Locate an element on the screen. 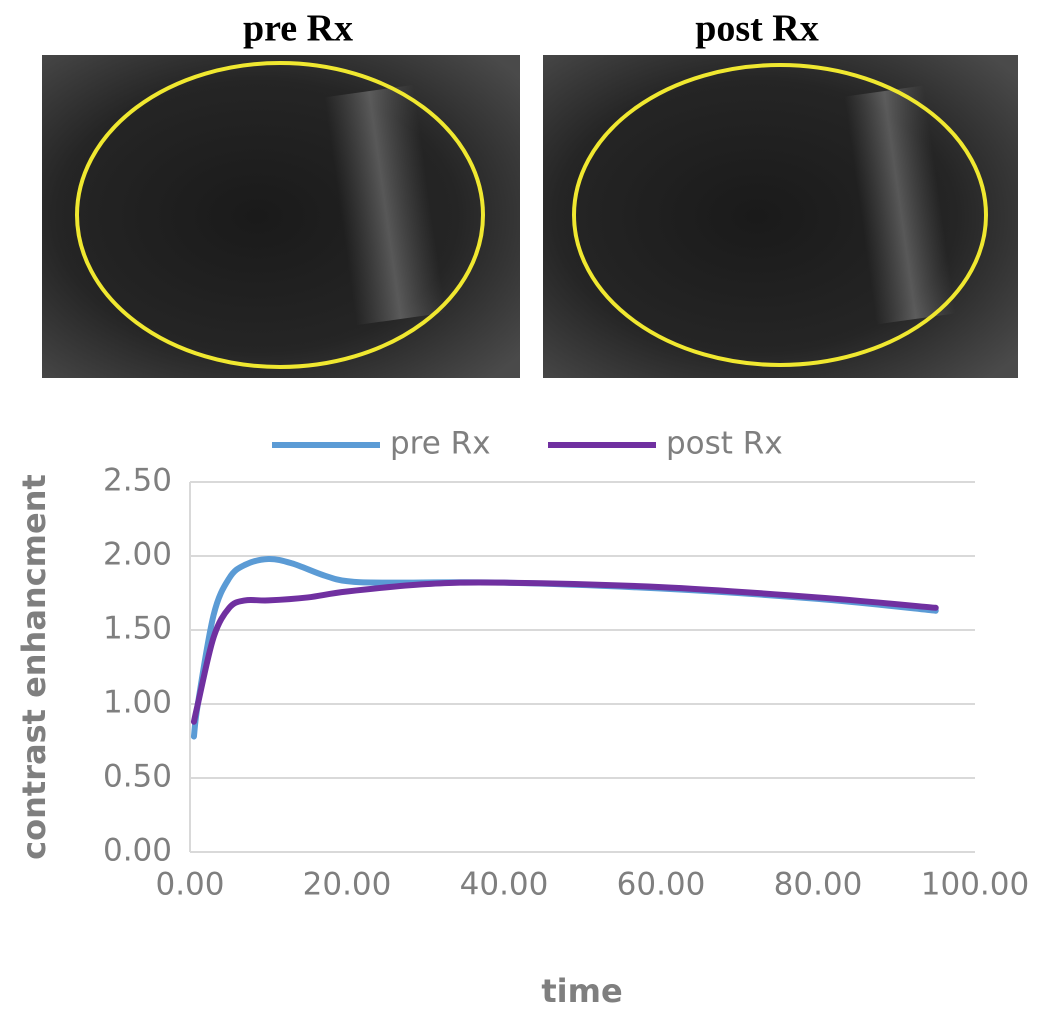 The height and width of the screenshot is (1019, 1050). legend-label: pre Rx is located at coordinates (440, 444).